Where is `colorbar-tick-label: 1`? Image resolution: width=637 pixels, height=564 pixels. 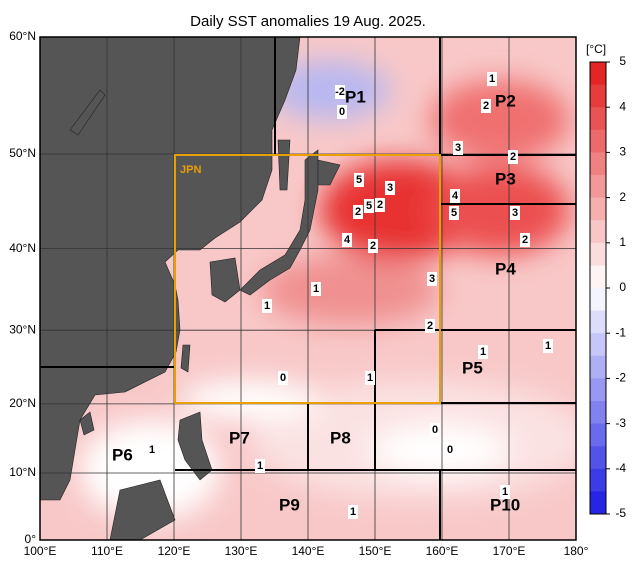
colorbar-tick-label: 1 is located at coordinates (622, 242).